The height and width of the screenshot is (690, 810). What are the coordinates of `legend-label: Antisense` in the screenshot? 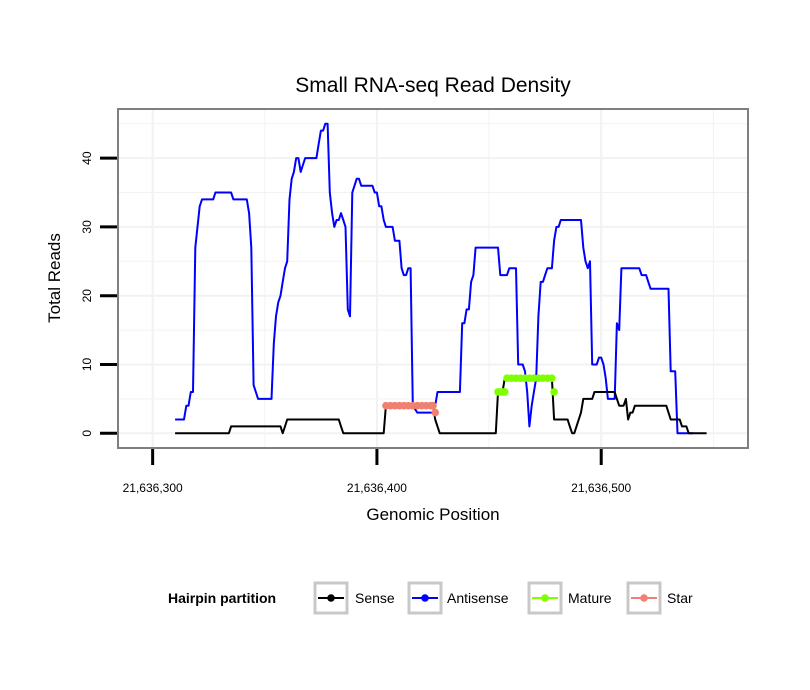 It's located at (478, 598).